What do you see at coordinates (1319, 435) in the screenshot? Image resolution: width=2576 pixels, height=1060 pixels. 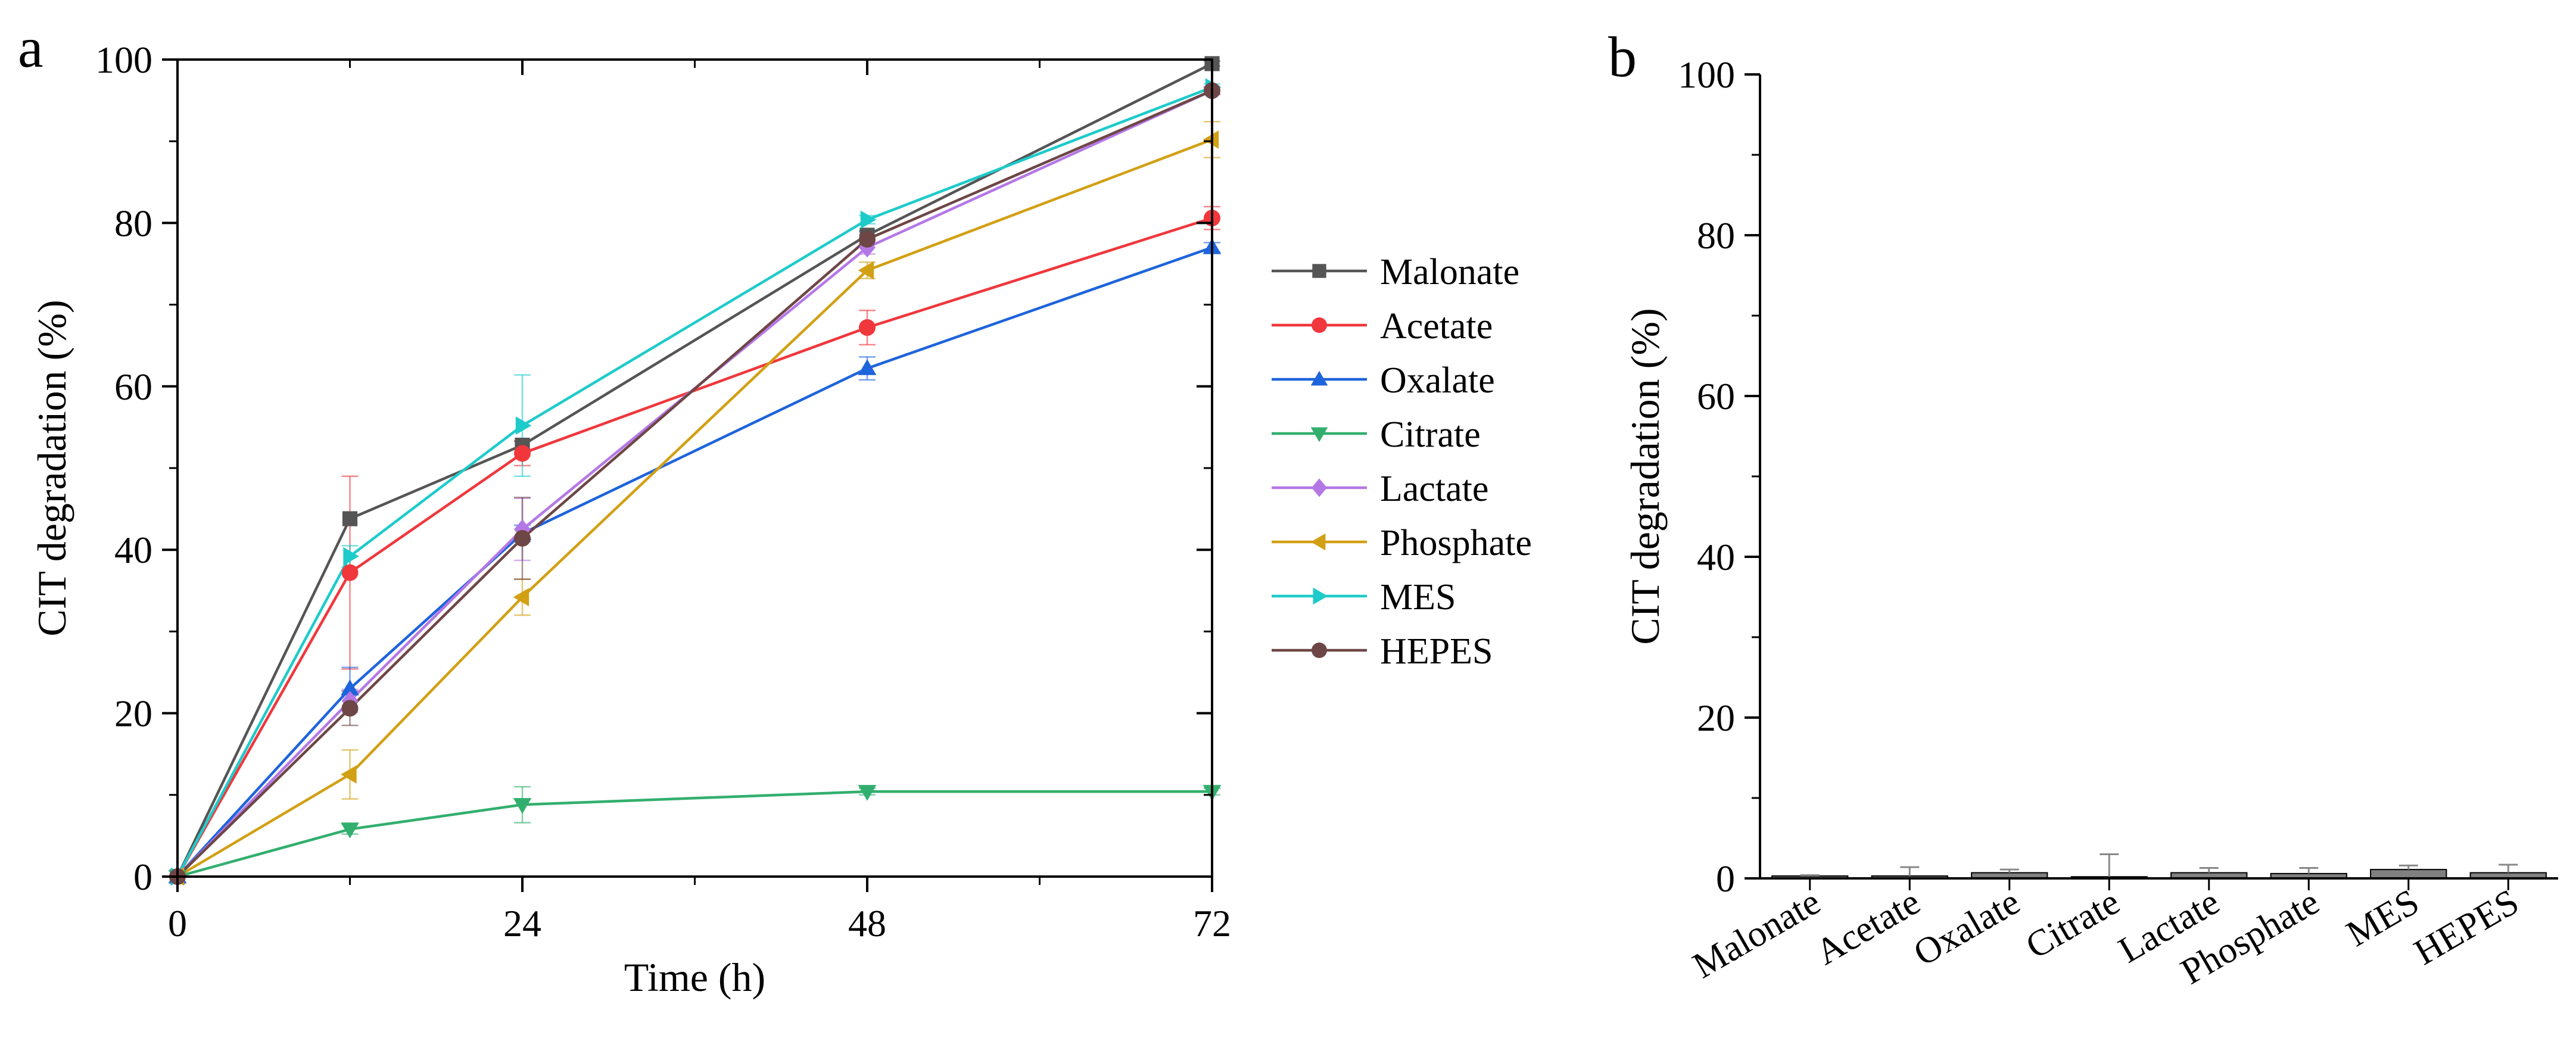 I see `legend-marker-citrate` at bounding box center [1319, 435].